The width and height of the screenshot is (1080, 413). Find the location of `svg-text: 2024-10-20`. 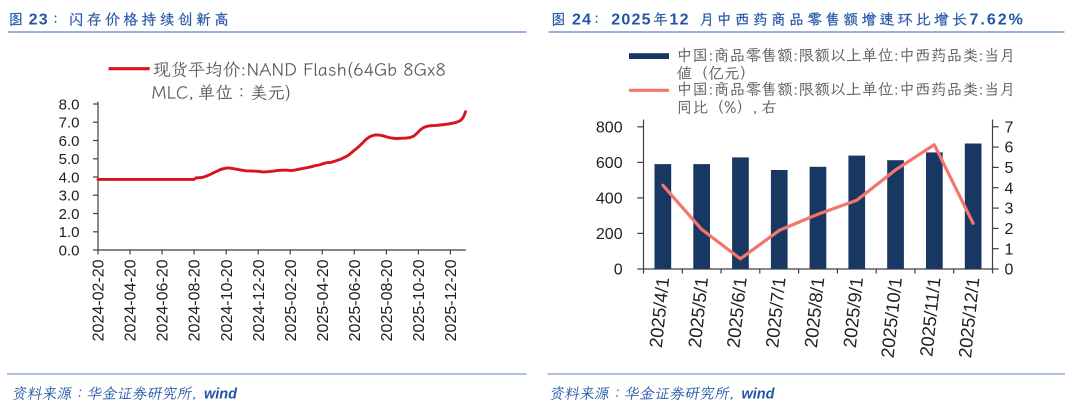

svg-text: 2024-10-20 is located at coordinates (227, 300).